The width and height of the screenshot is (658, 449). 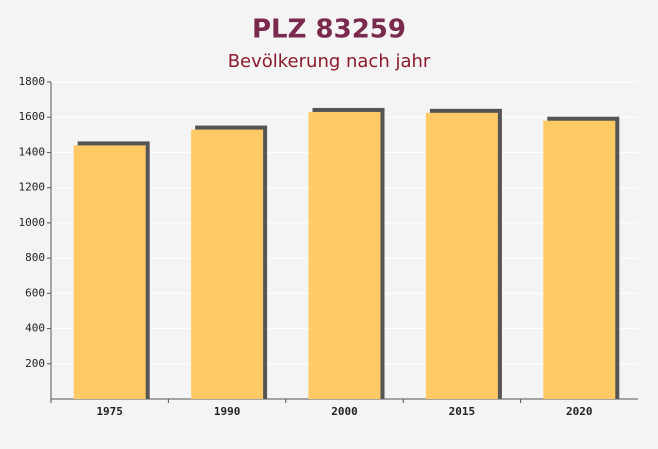 I want to click on x-tick-label: 2000, so click(x=344, y=411).